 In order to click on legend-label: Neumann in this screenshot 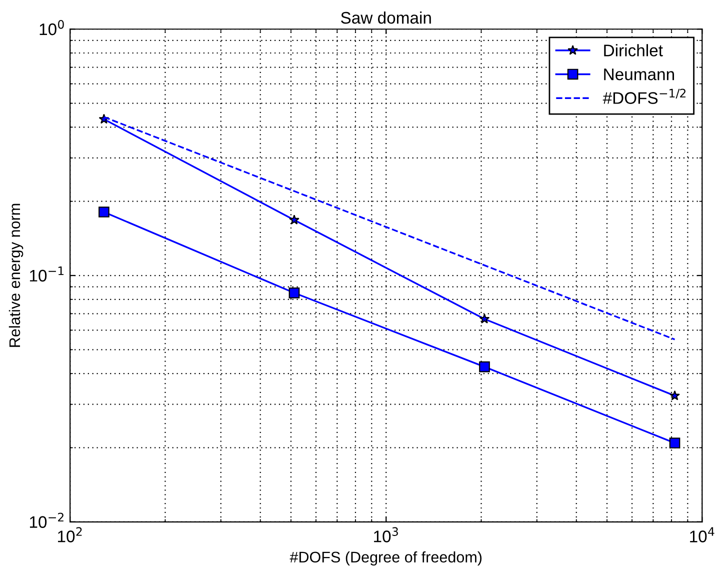, I will do `click(639, 74)`.